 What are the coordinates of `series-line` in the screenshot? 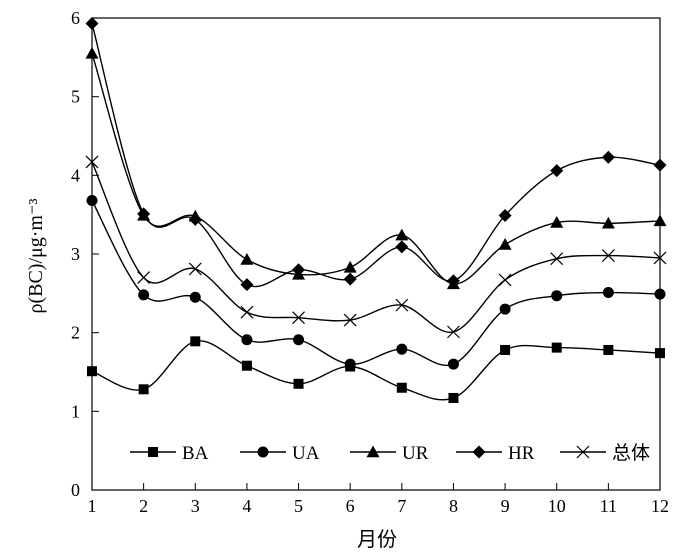 It's located at (376, 370).